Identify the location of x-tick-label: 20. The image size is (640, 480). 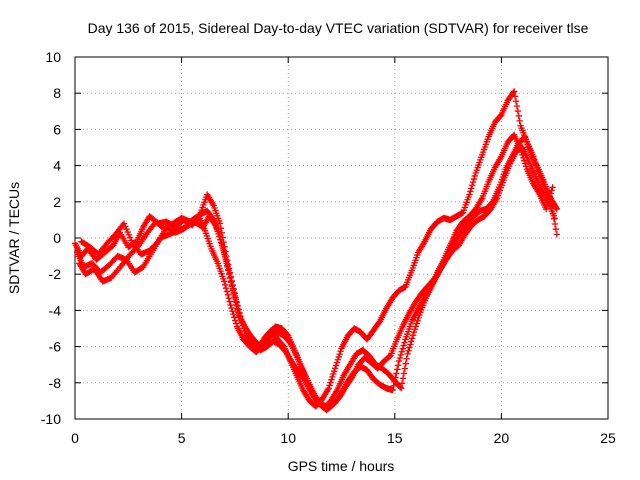
(502, 438).